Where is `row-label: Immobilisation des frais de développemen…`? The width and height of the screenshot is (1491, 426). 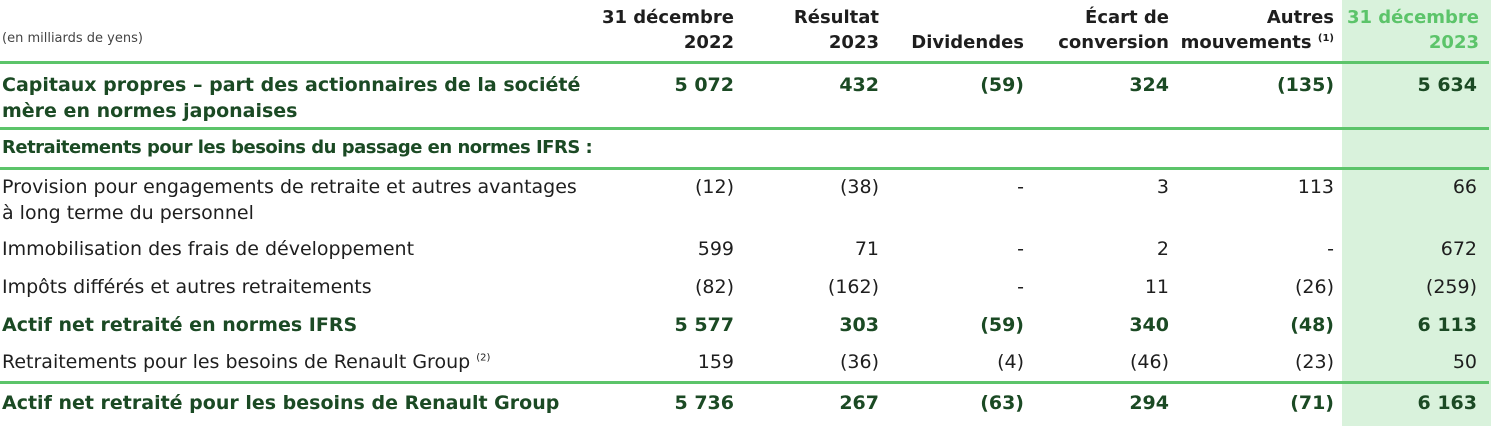 row-label: Immobilisation des frais de développemen… is located at coordinates (208, 249).